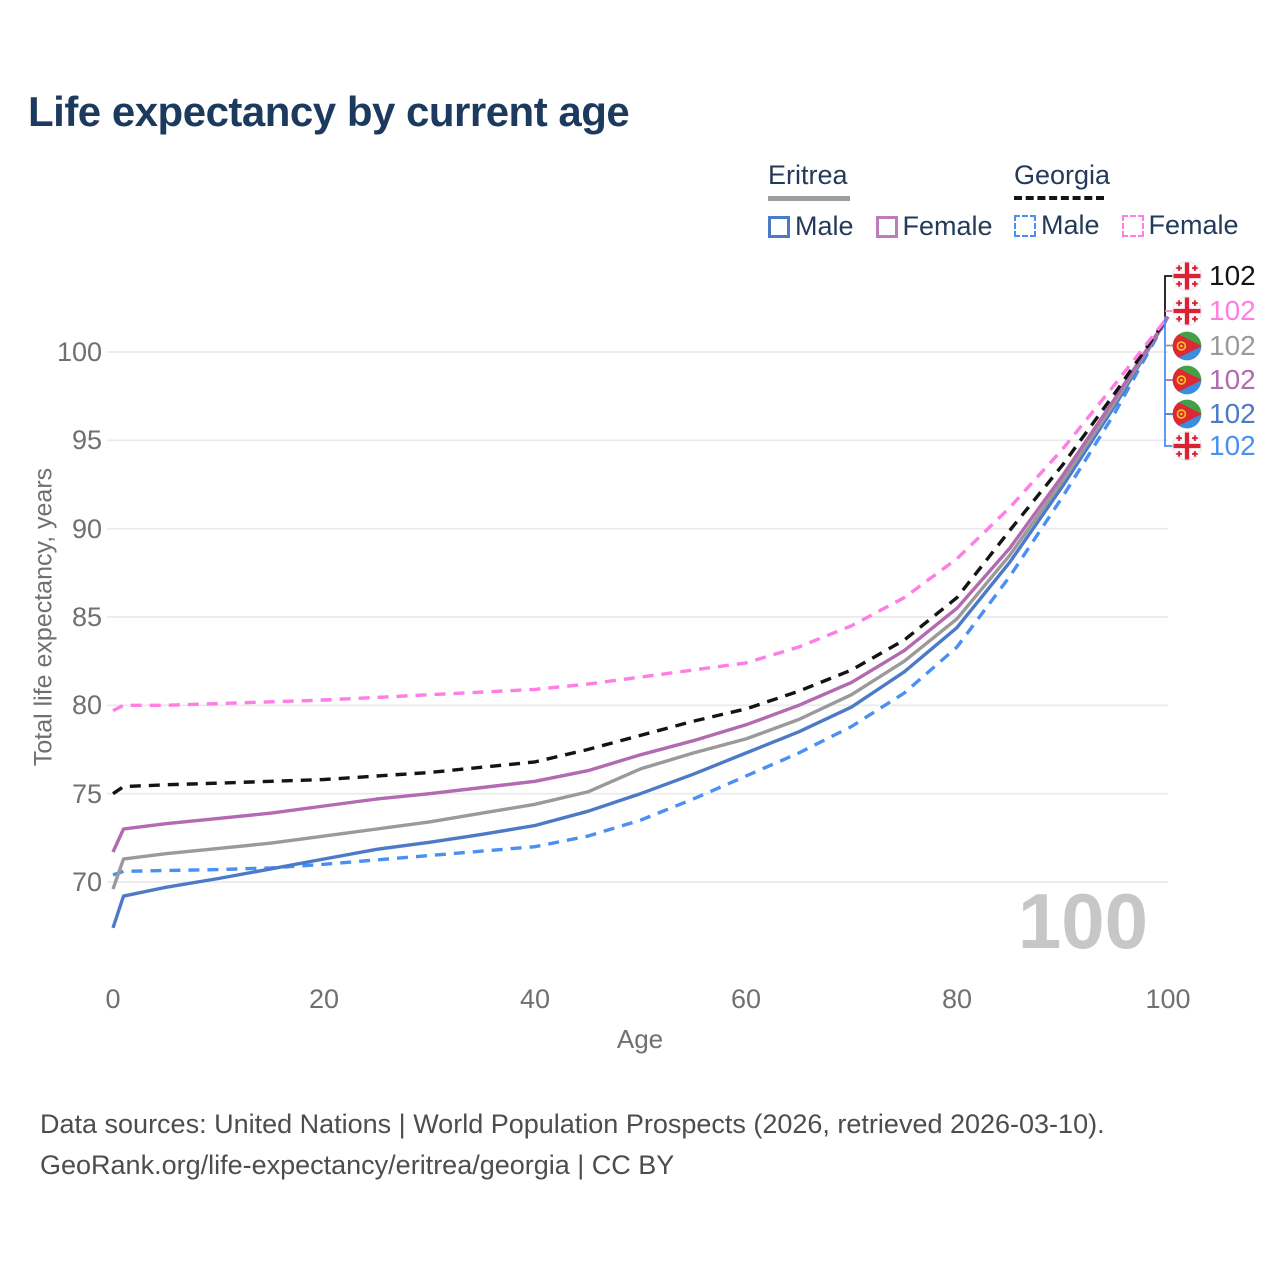 The image size is (1280, 1280). What do you see at coordinates (86, 793) in the screenshot?
I see `y-tick-label-75: 75` at bounding box center [86, 793].